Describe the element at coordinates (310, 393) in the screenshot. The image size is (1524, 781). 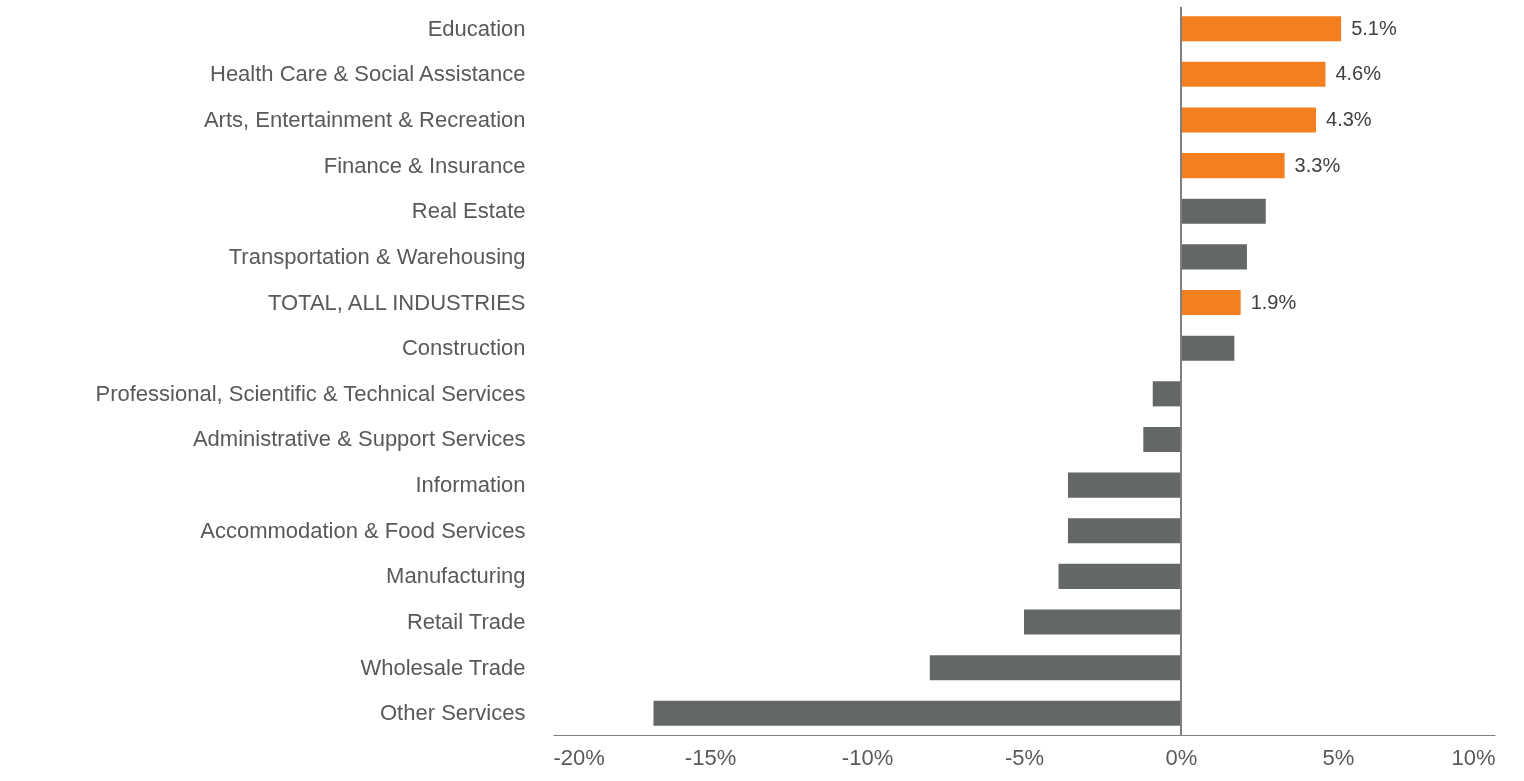
I see `y-tick-label: Professional, Scientific & Technical Services` at that location.